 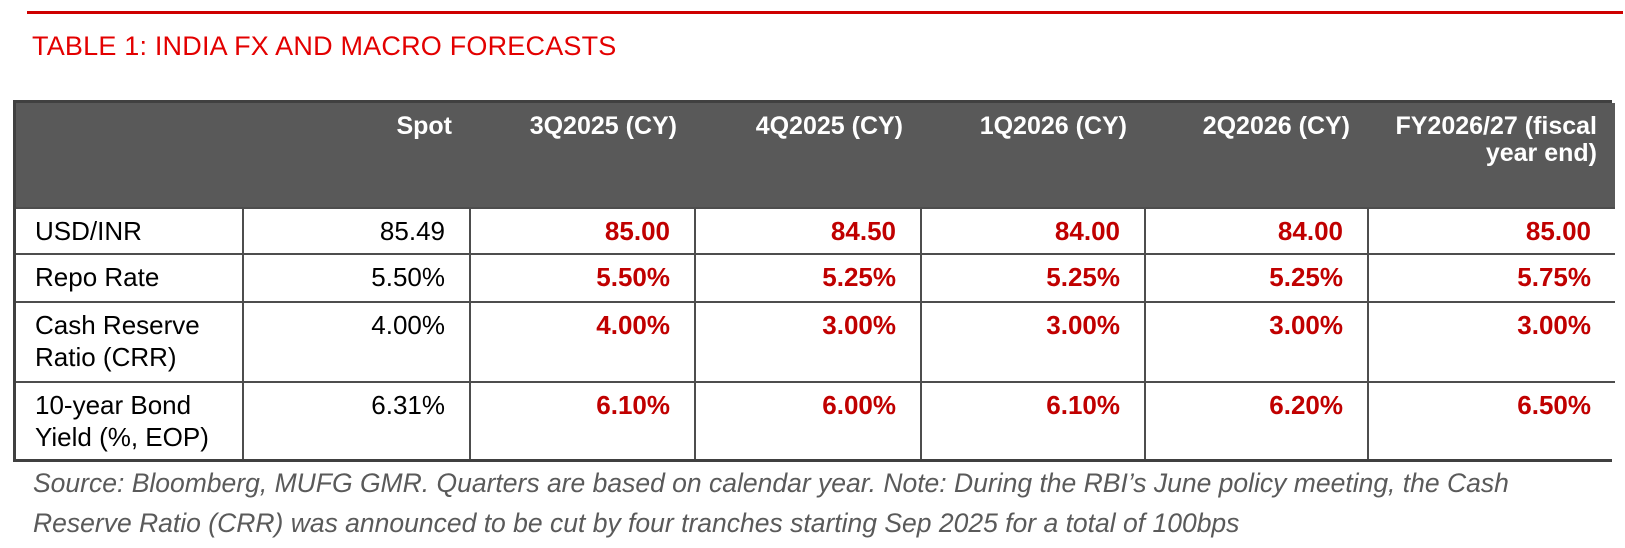 I want to click on forecast-3q2025: 85.00, so click(x=582, y=231).